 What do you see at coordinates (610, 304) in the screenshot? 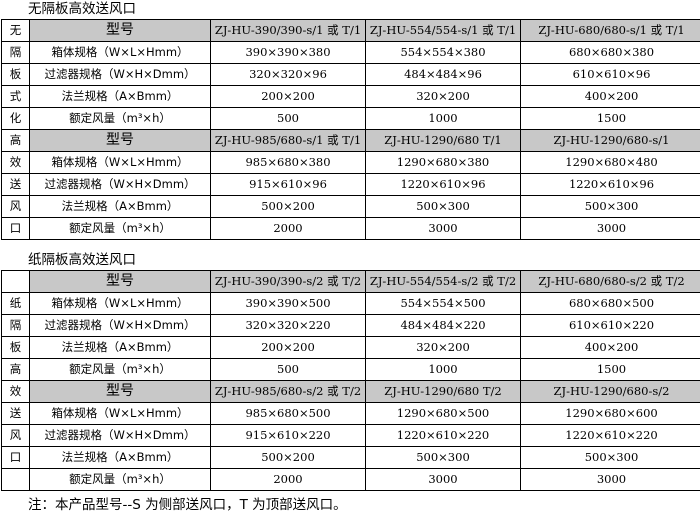
I see `value-cell: 680×680×500` at bounding box center [610, 304].